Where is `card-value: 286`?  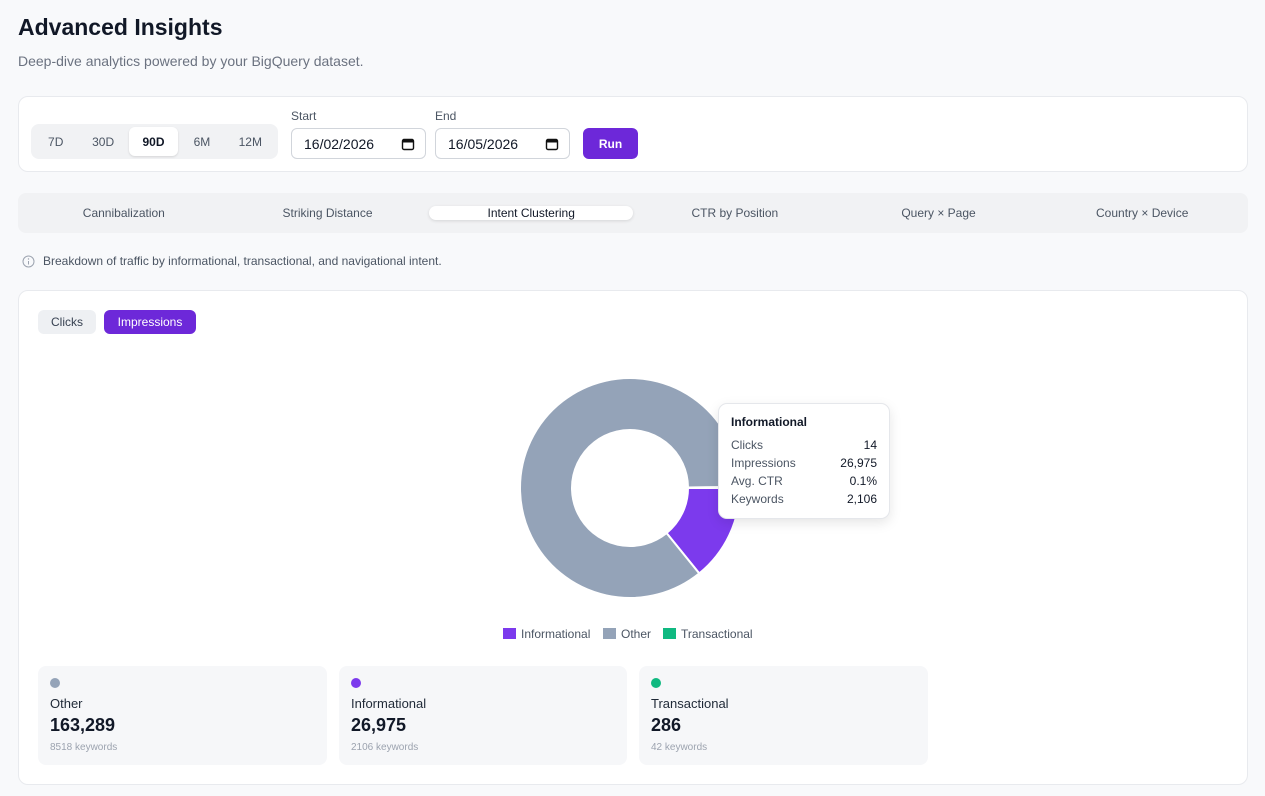 card-value: 286 is located at coordinates (666, 725).